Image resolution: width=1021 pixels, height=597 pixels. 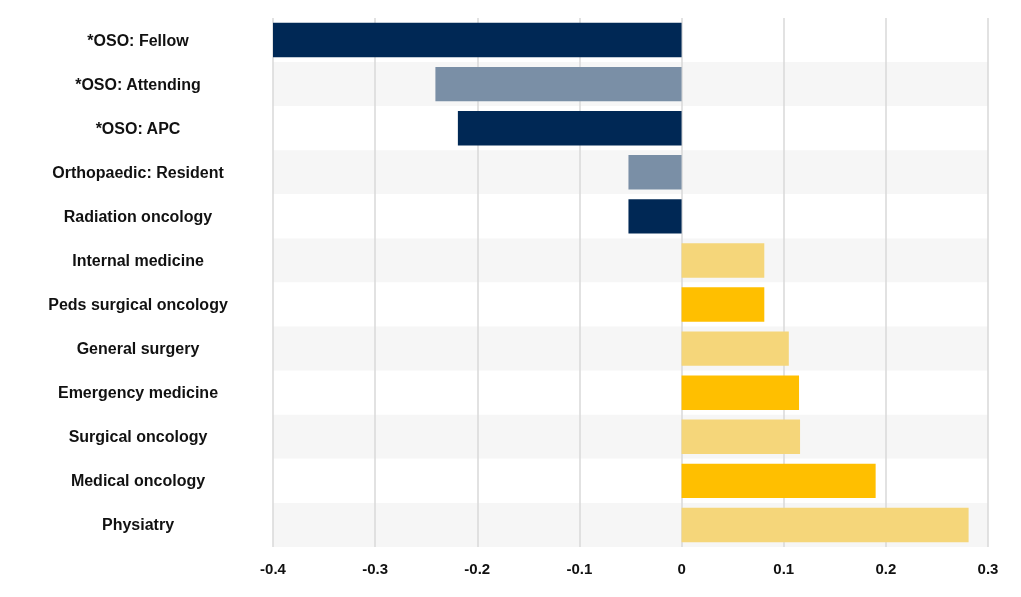 I want to click on y-tick-label: *OSO: Attending, so click(x=138, y=84).